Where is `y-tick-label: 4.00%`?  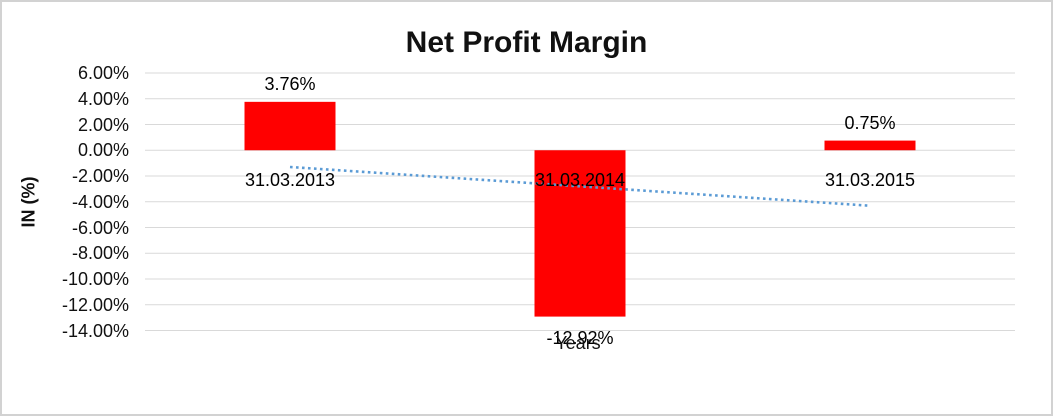
y-tick-label: 4.00% is located at coordinates (103, 98).